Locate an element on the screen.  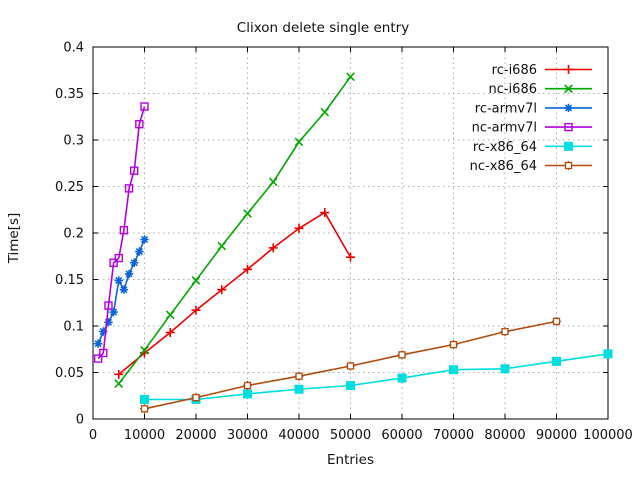
x-tick-label: 100000 is located at coordinates (608, 435).